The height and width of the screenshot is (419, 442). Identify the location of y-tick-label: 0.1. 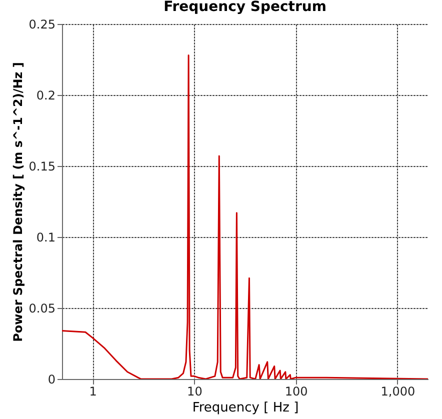
(46, 237).